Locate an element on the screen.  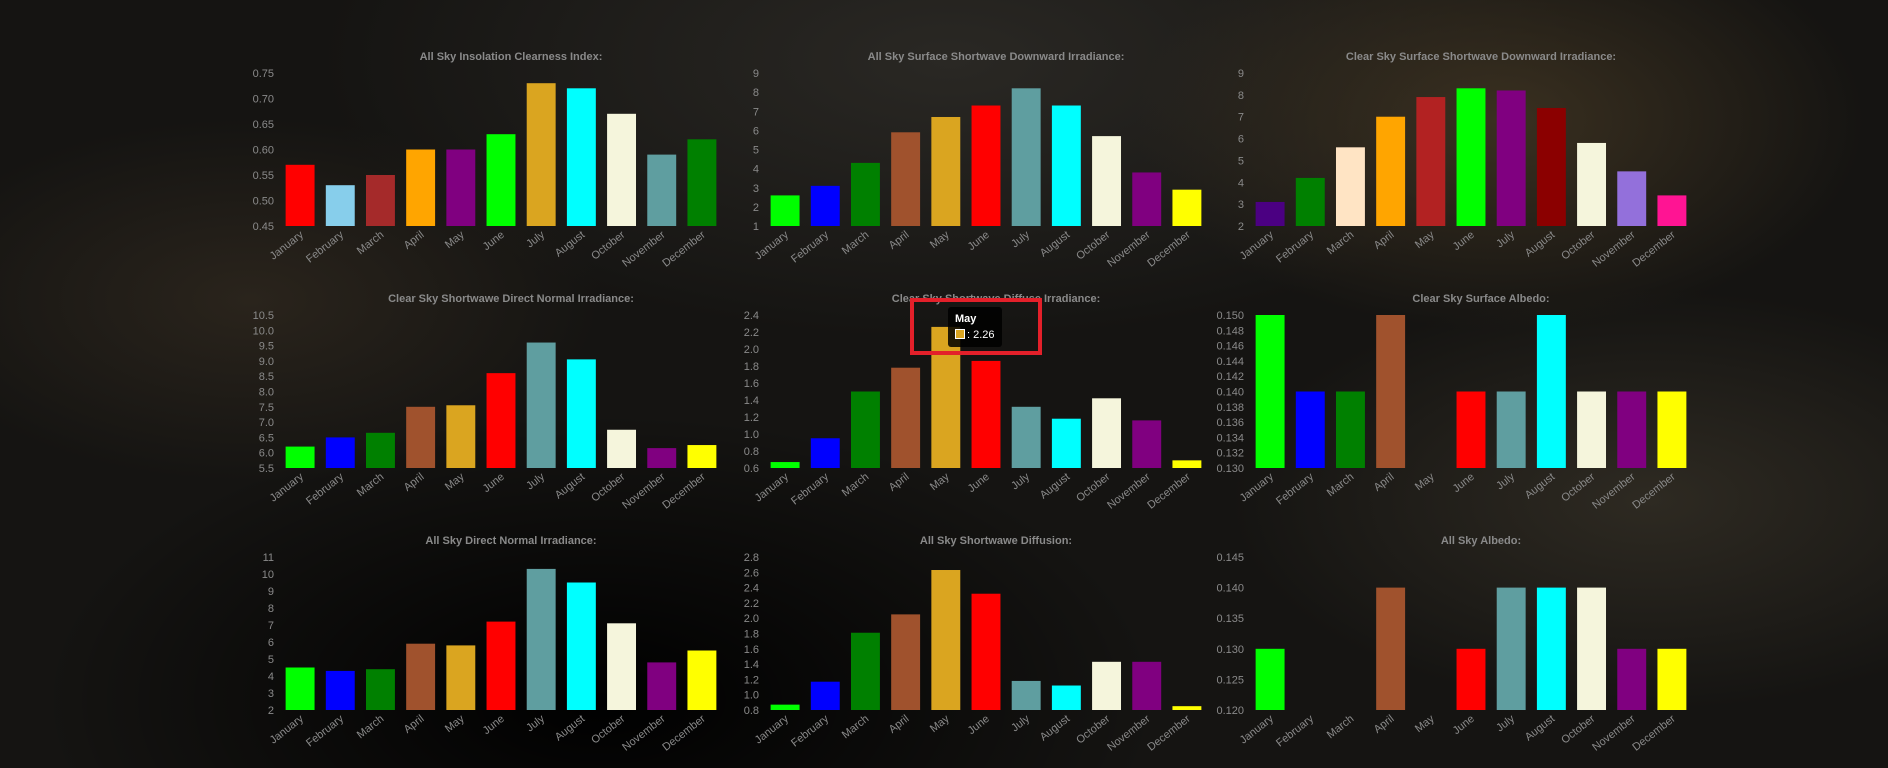
y-tick-label: 4 is located at coordinates (756, 170).